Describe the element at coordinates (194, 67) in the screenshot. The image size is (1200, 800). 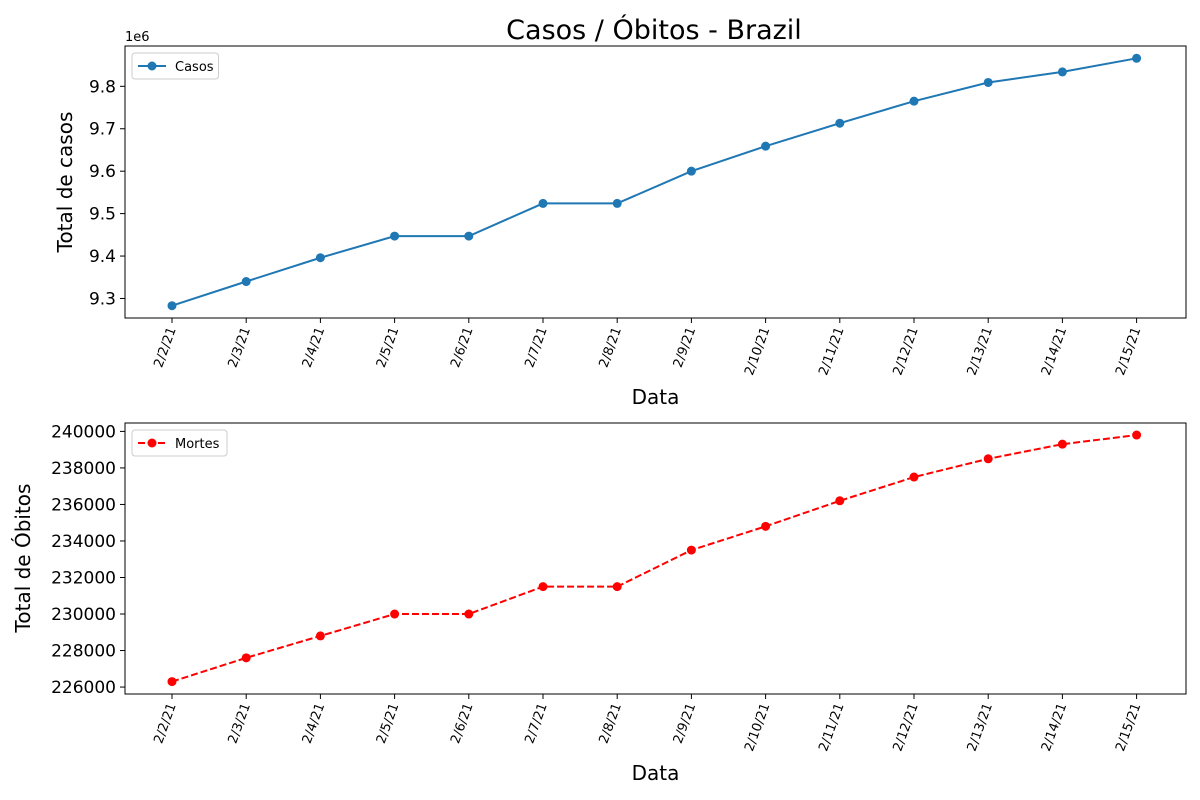
I see `legend-label: Casos` at that location.